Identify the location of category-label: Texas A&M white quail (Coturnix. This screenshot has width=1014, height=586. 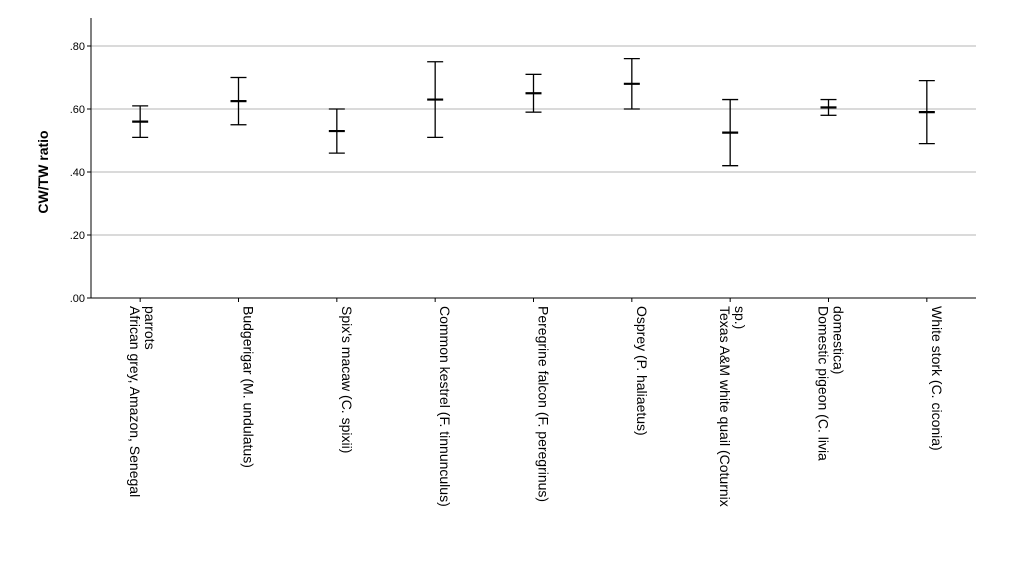
(725, 406).